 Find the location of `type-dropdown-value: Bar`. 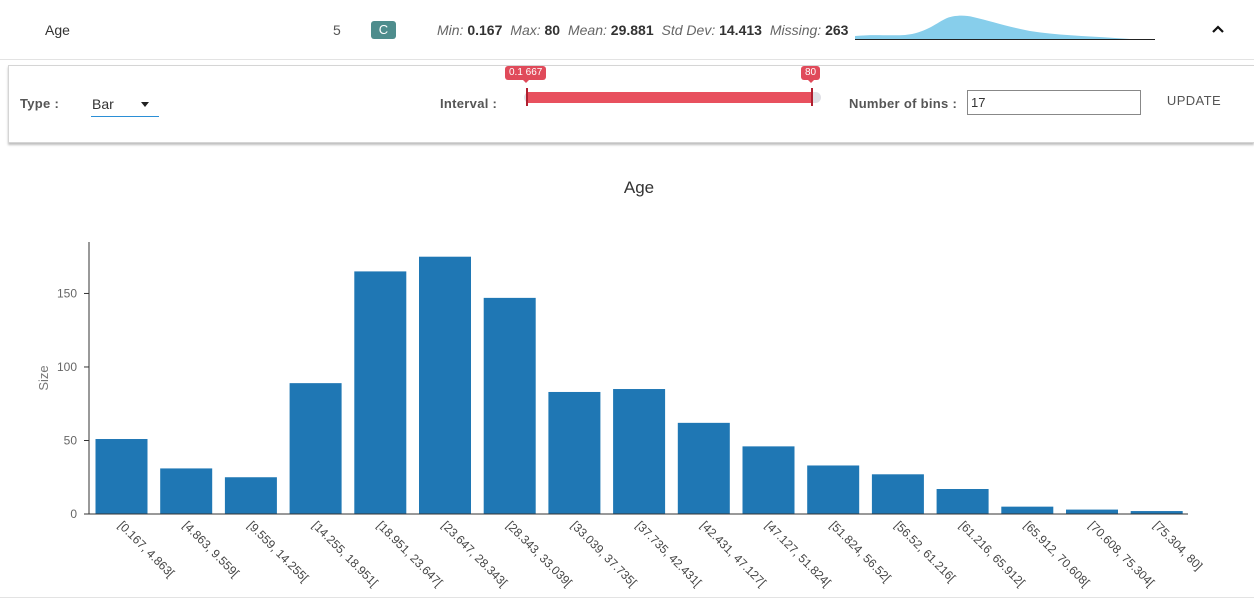

type-dropdown-value: Bar is located at coordinates (103, 104).